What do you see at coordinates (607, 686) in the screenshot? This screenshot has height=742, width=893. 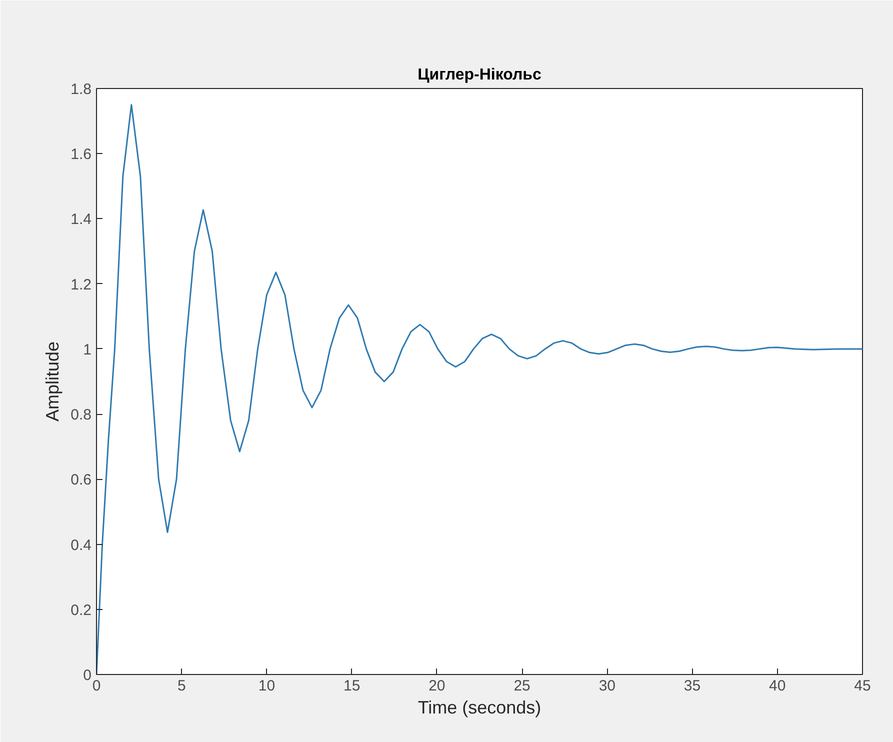 I see `x-tick-label: 30` at bounding box center [607, 686].